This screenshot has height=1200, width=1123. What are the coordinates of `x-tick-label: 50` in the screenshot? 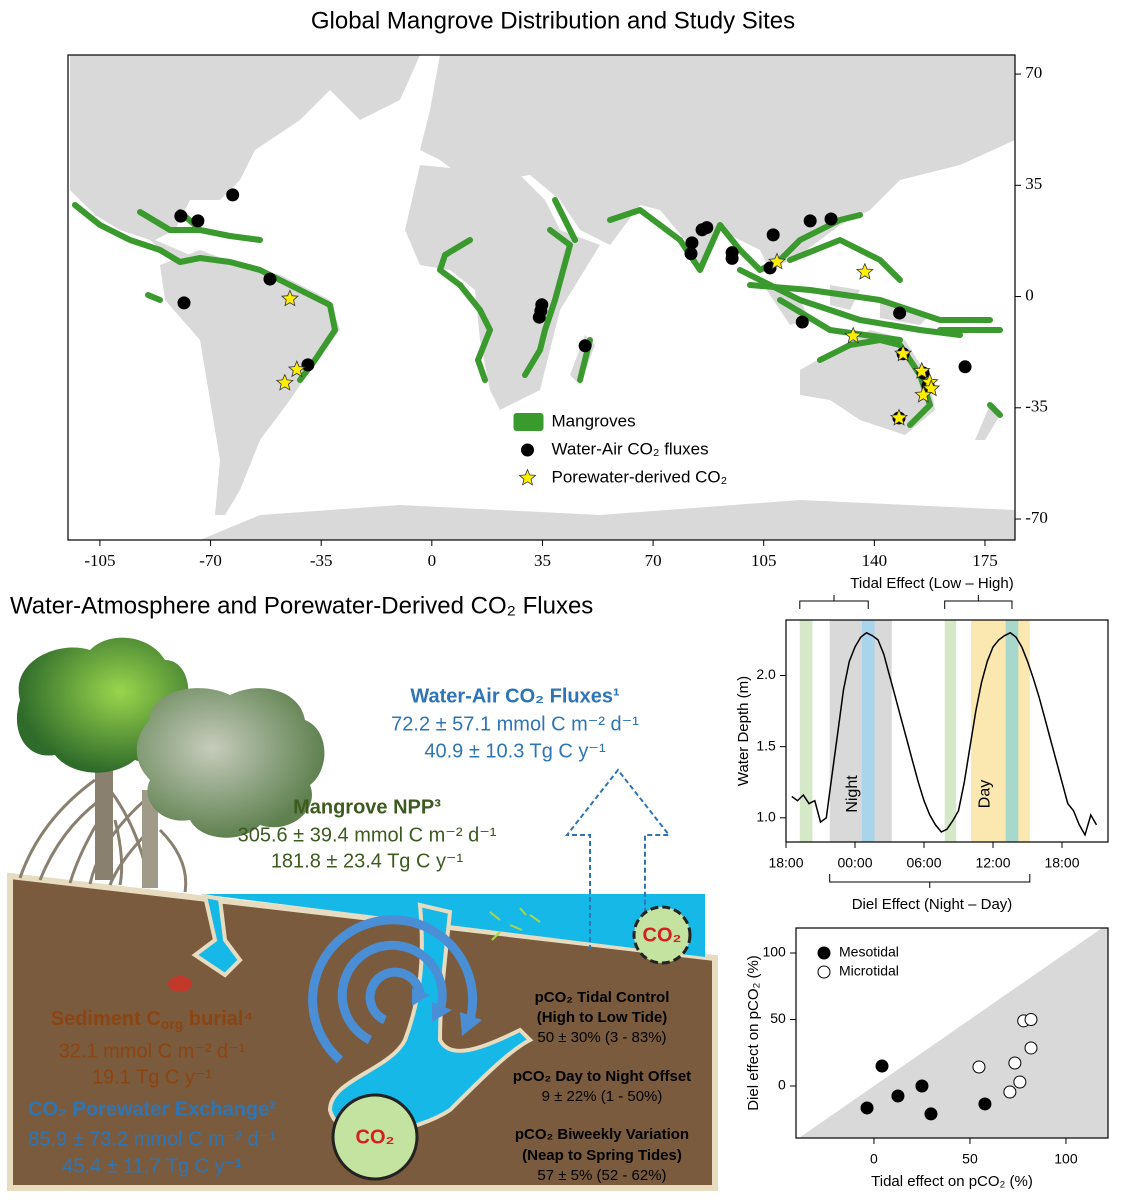 It's located at (970, 1159).